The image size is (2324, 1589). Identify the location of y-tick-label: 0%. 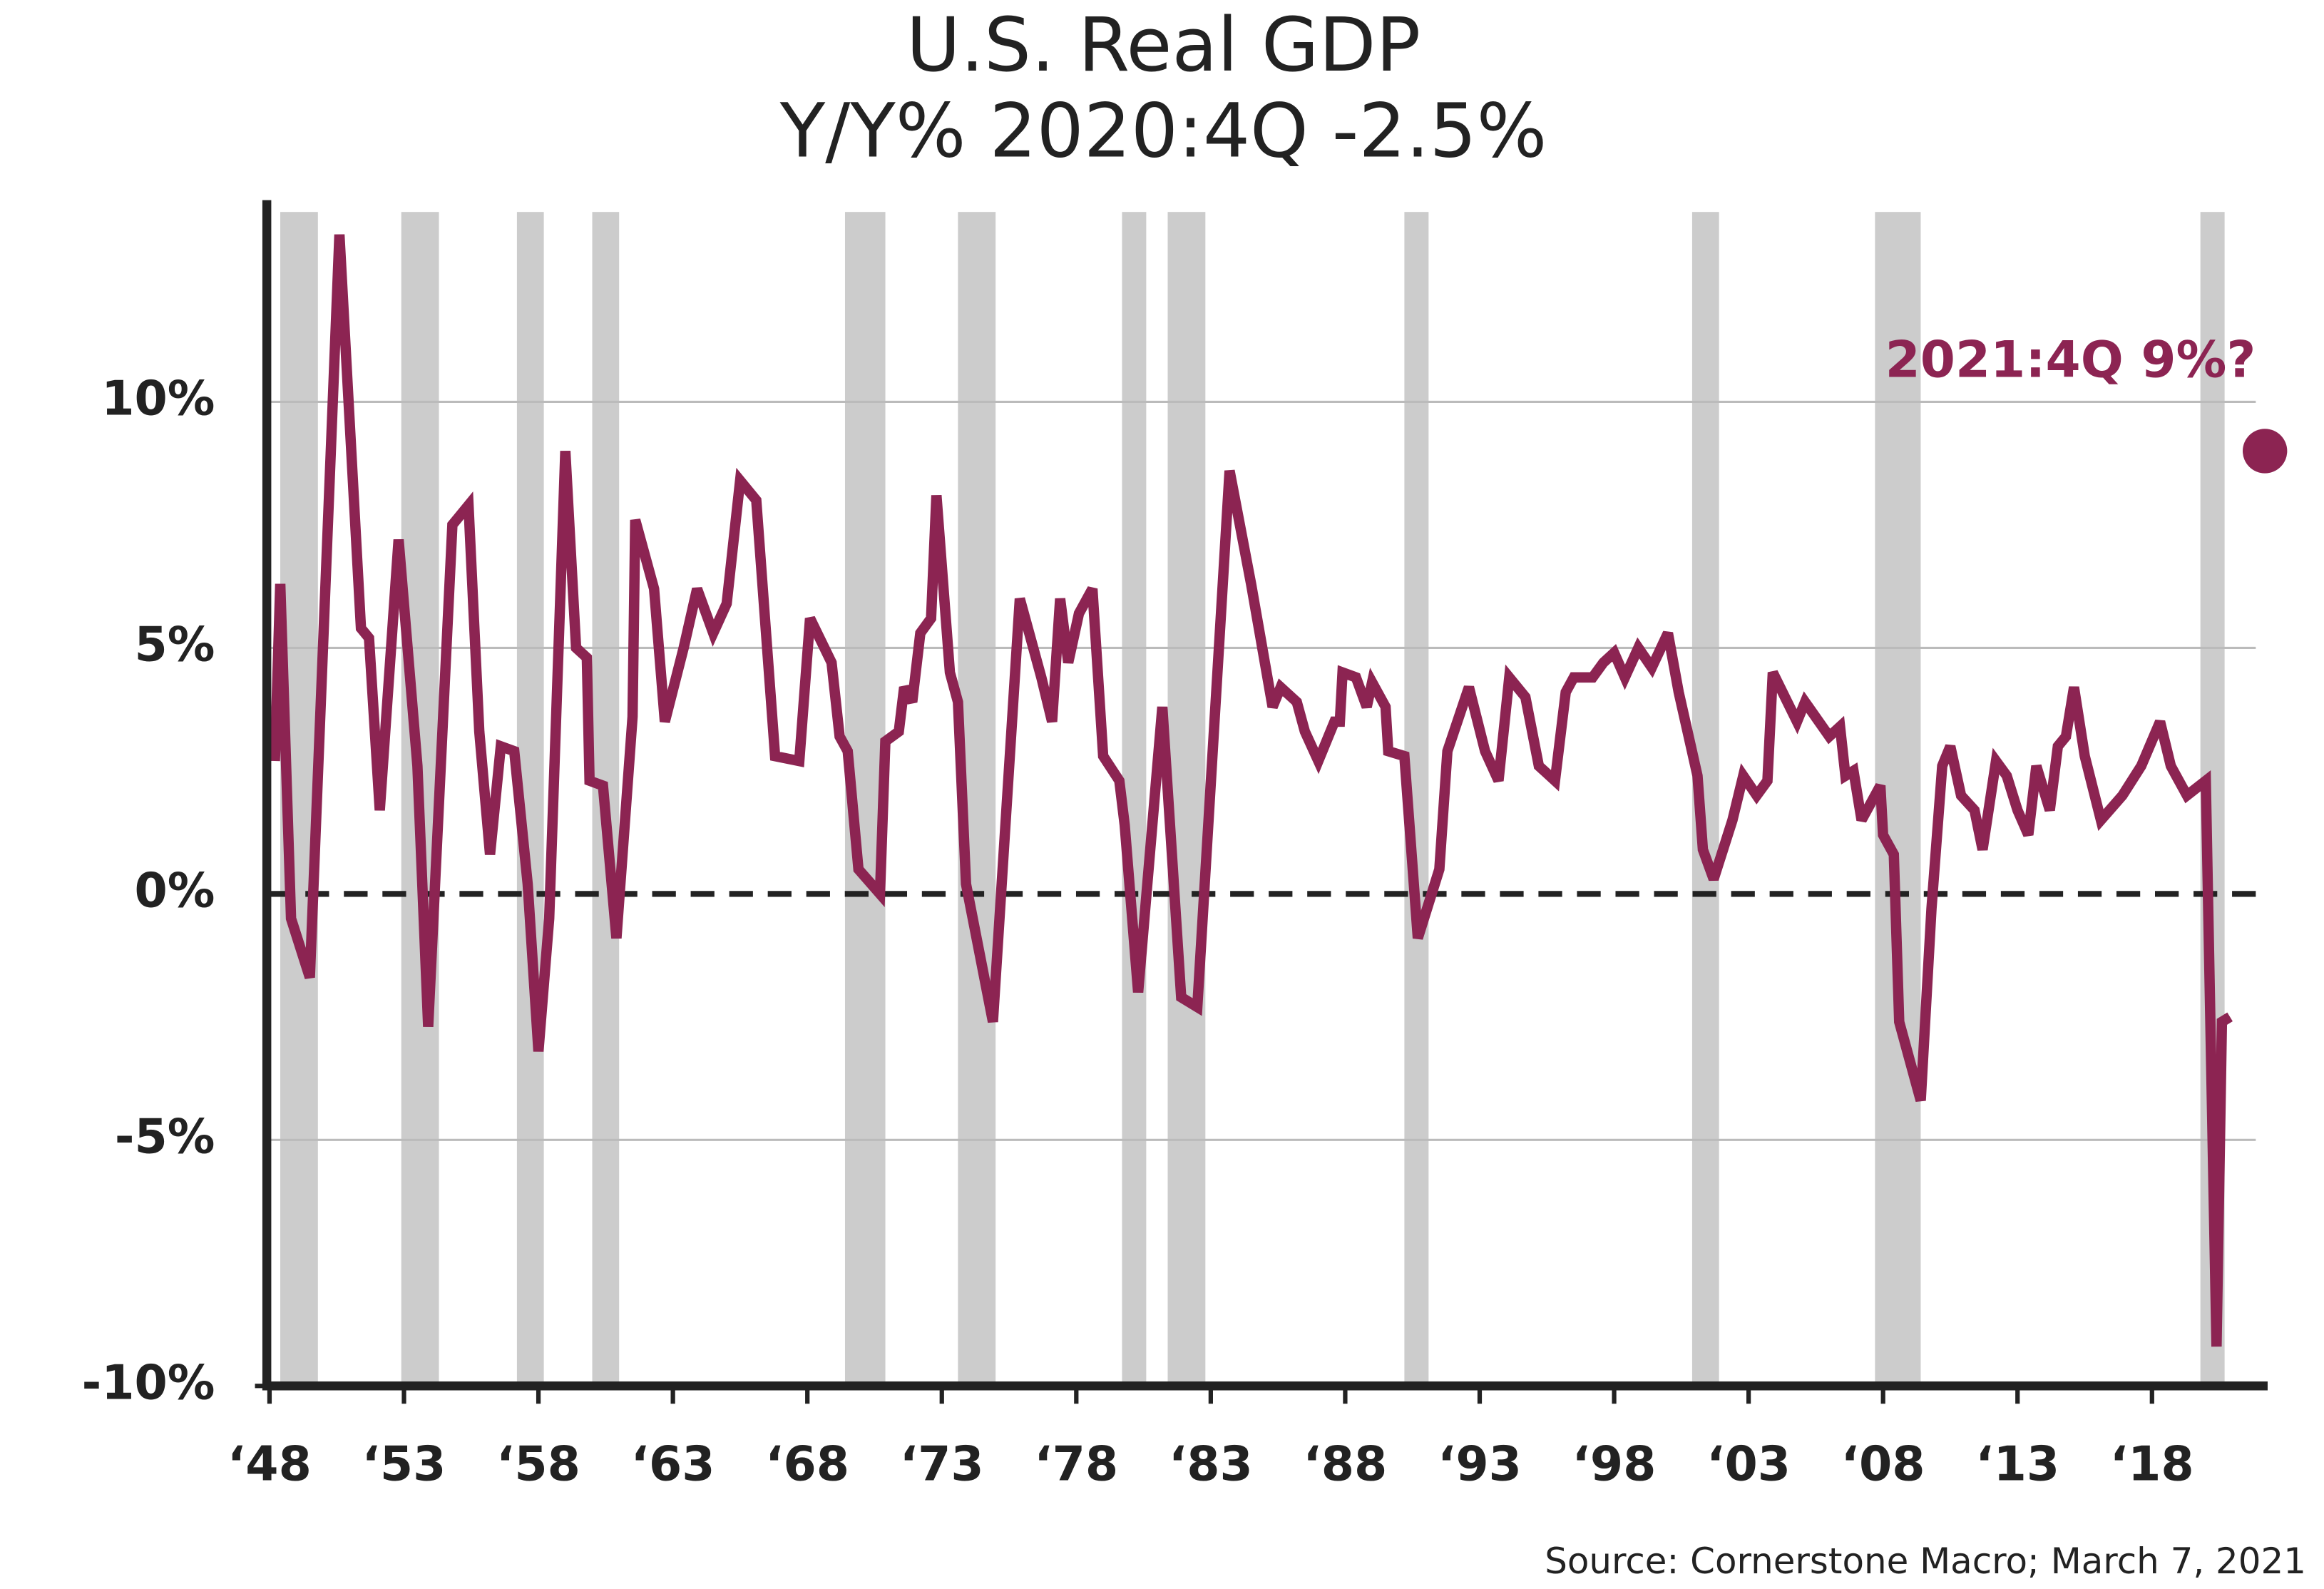
(175, 890).